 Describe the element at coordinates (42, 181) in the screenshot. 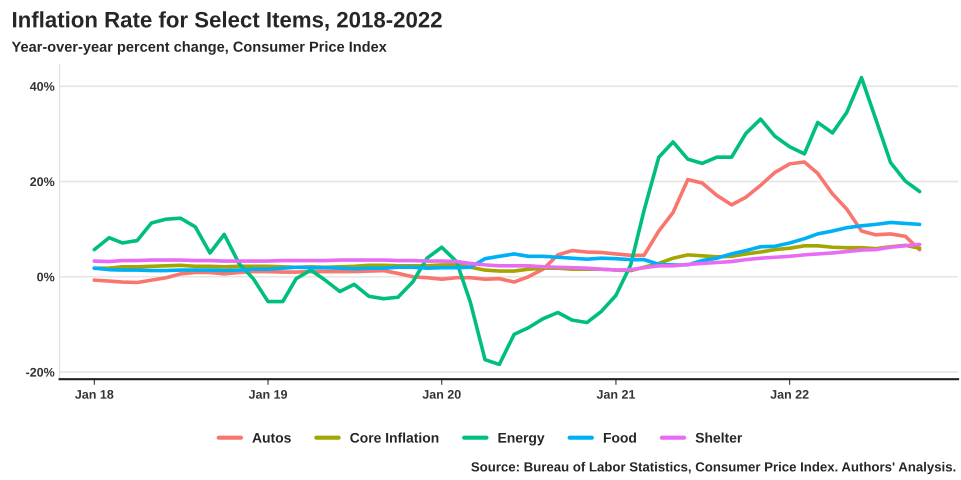

I see `y-tick-label: 20%` at that location.